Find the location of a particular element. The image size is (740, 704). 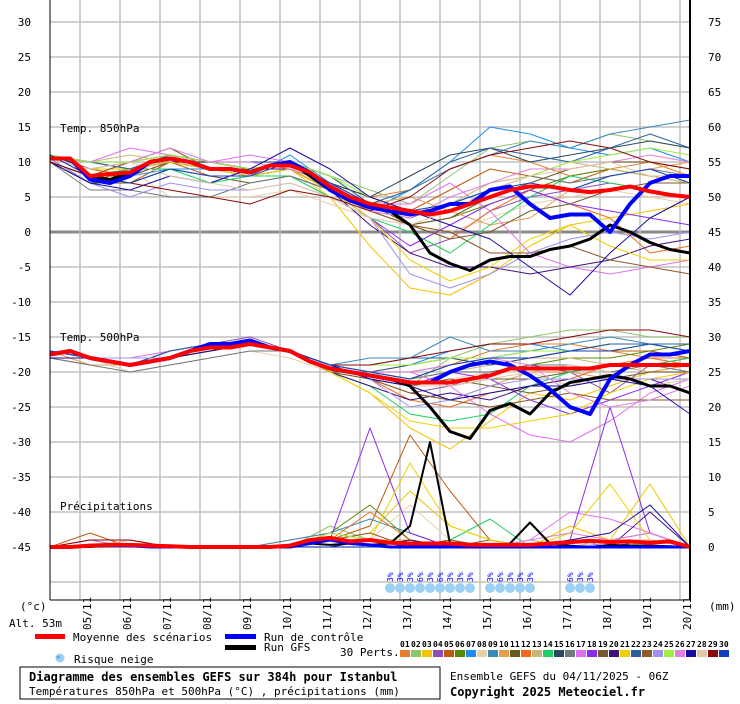

left-tick-label: 0 is located at coordinates (27, 232).